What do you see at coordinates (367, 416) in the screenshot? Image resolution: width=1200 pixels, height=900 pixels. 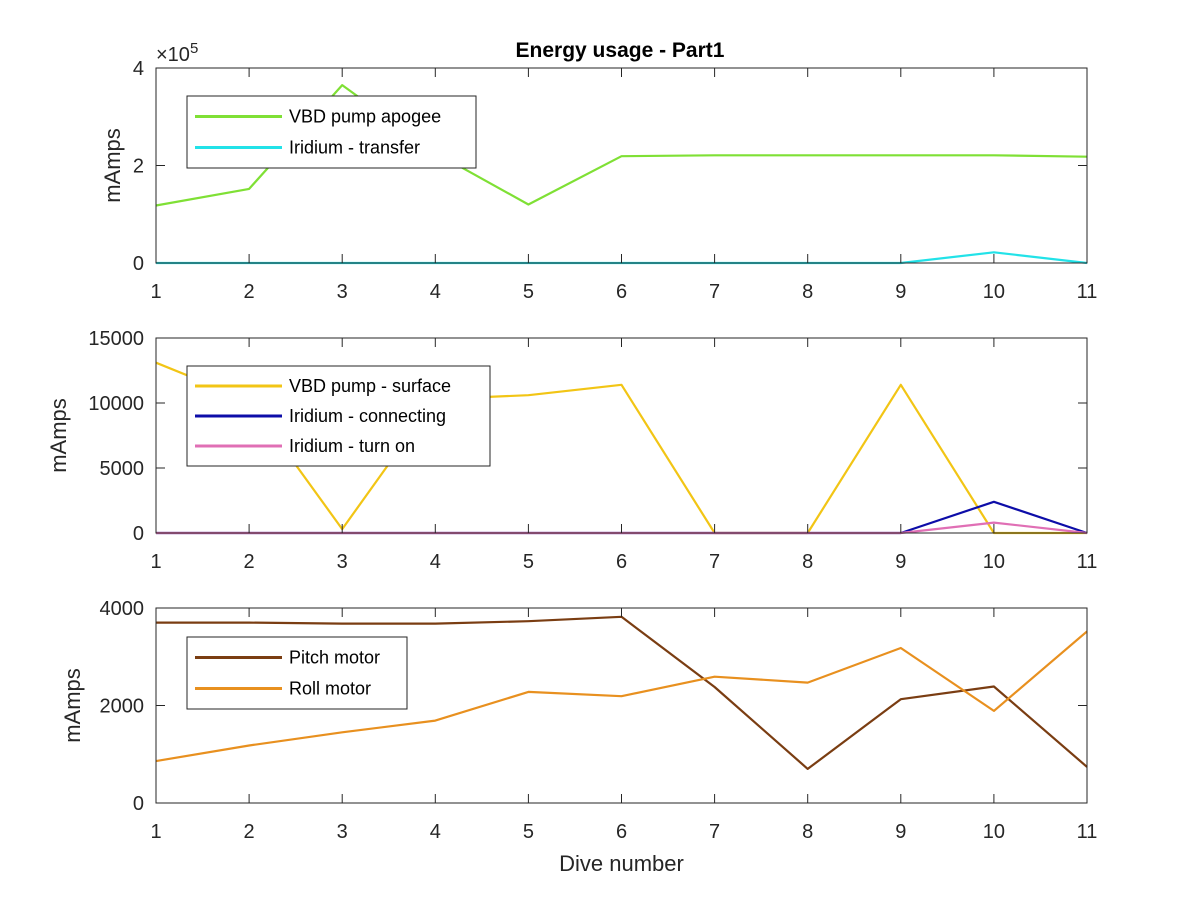 I see `legend-entry-label: Iridium - connecting` at bounding box center [367, 416].